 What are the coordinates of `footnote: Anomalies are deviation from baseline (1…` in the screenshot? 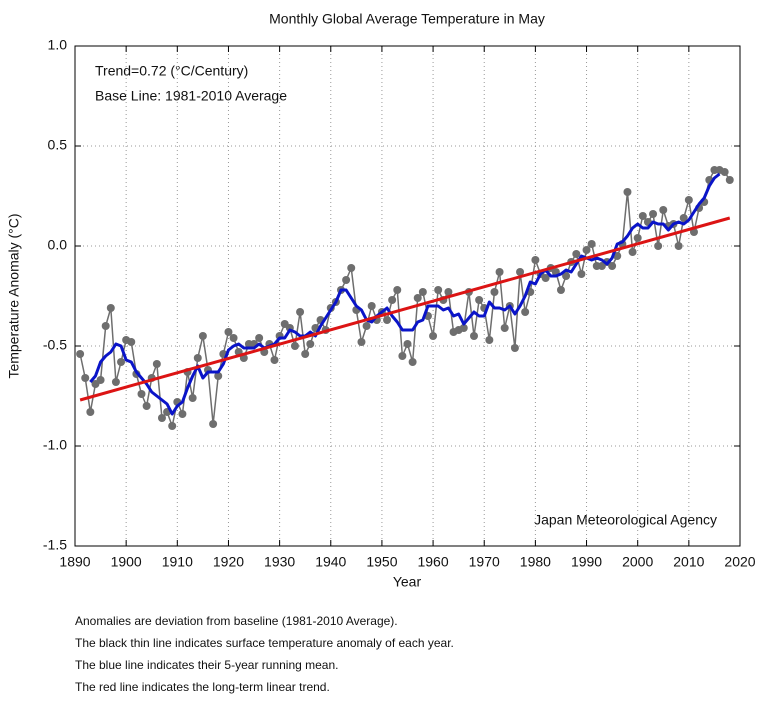 It's located at (236, 621).